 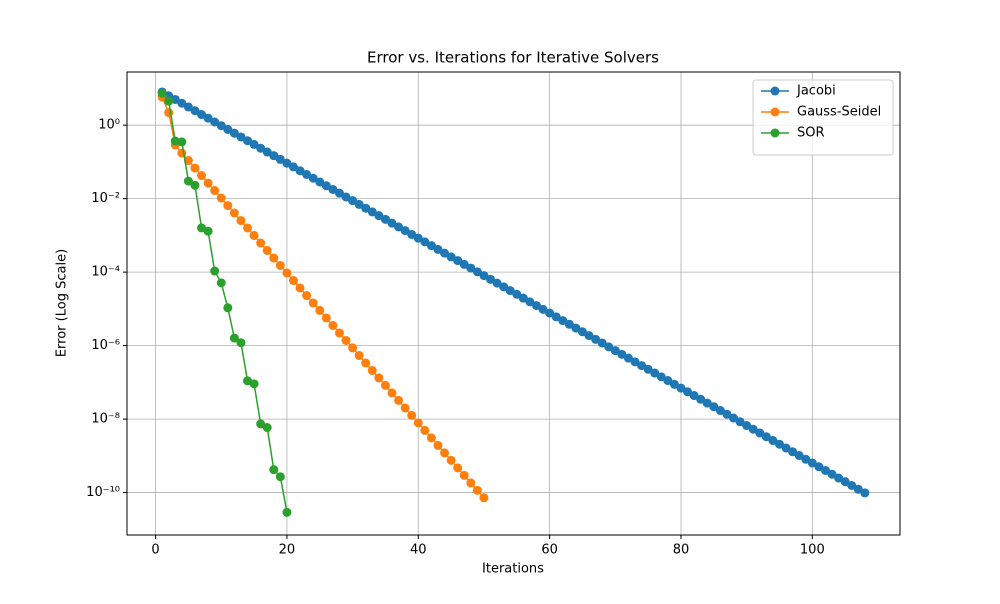 I want to click on x-axis-label: Iterations, so click(x=513, y=569).